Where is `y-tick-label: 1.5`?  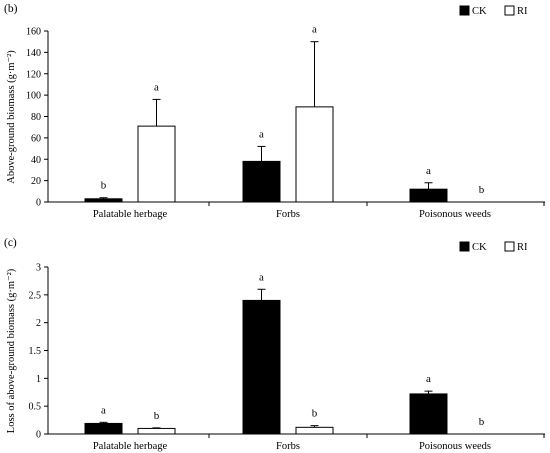 y-tick-label: 1.5 is located at coordinates (35, 351).